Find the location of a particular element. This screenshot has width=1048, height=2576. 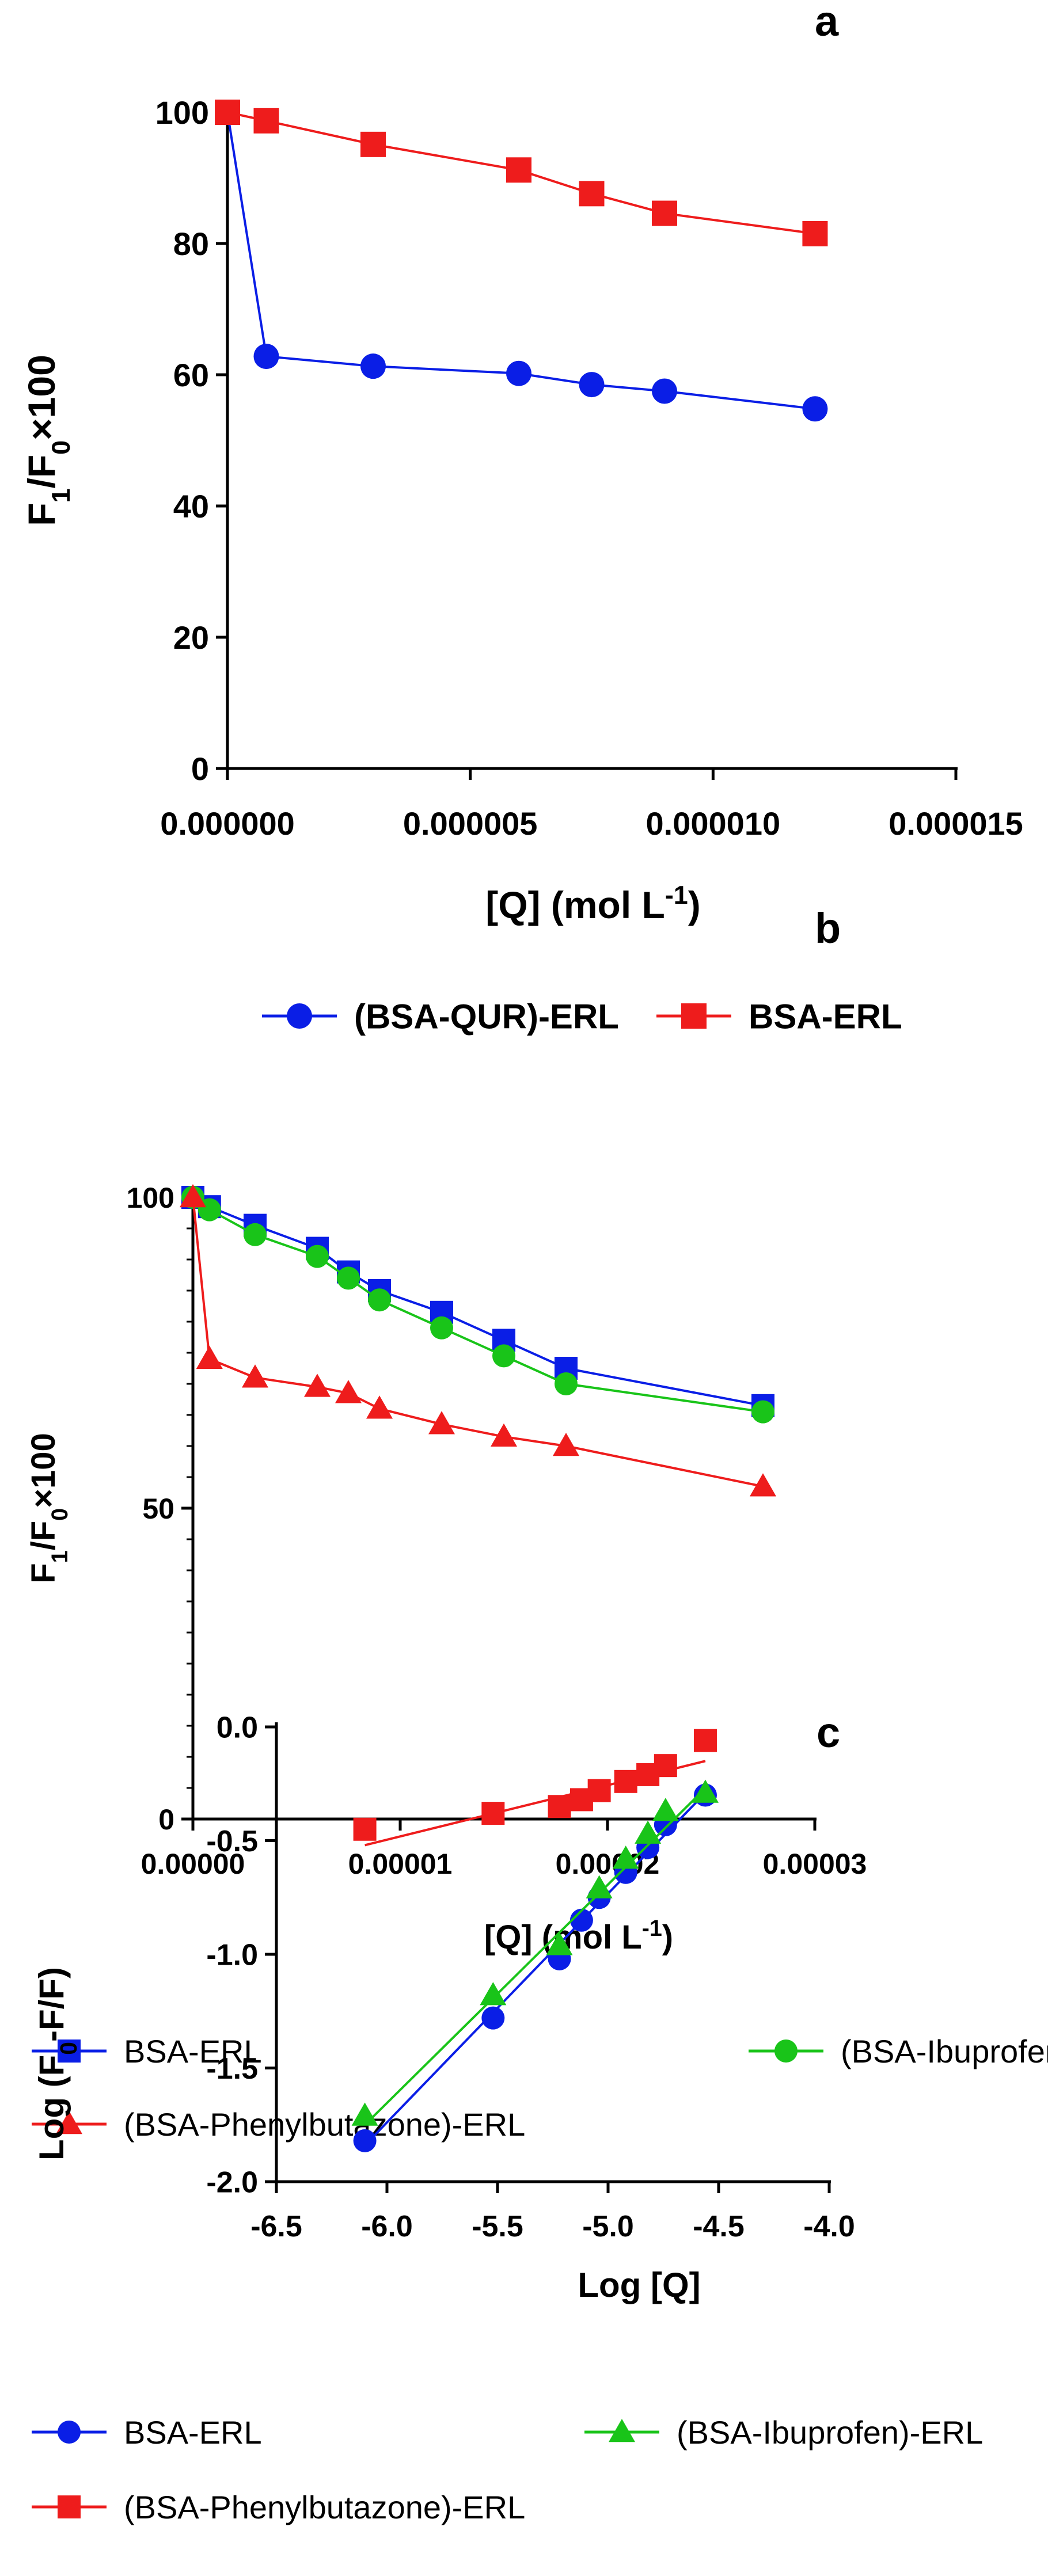

y-tick-label: -1.0 is located at coordinates (232, 1956).